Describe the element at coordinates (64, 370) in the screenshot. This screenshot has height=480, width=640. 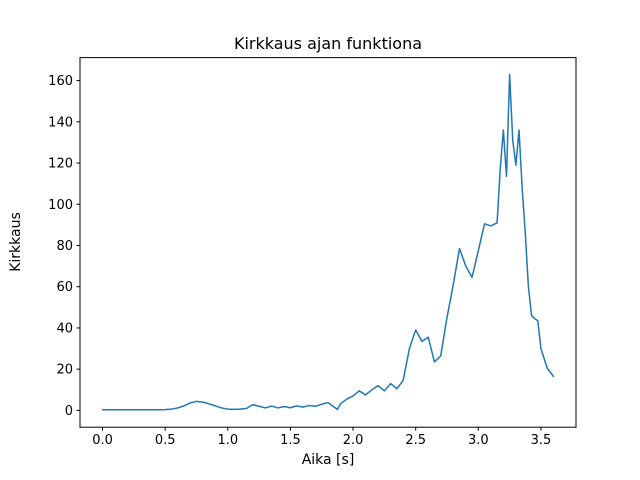
I see `y-tick-label: 20` at that location.